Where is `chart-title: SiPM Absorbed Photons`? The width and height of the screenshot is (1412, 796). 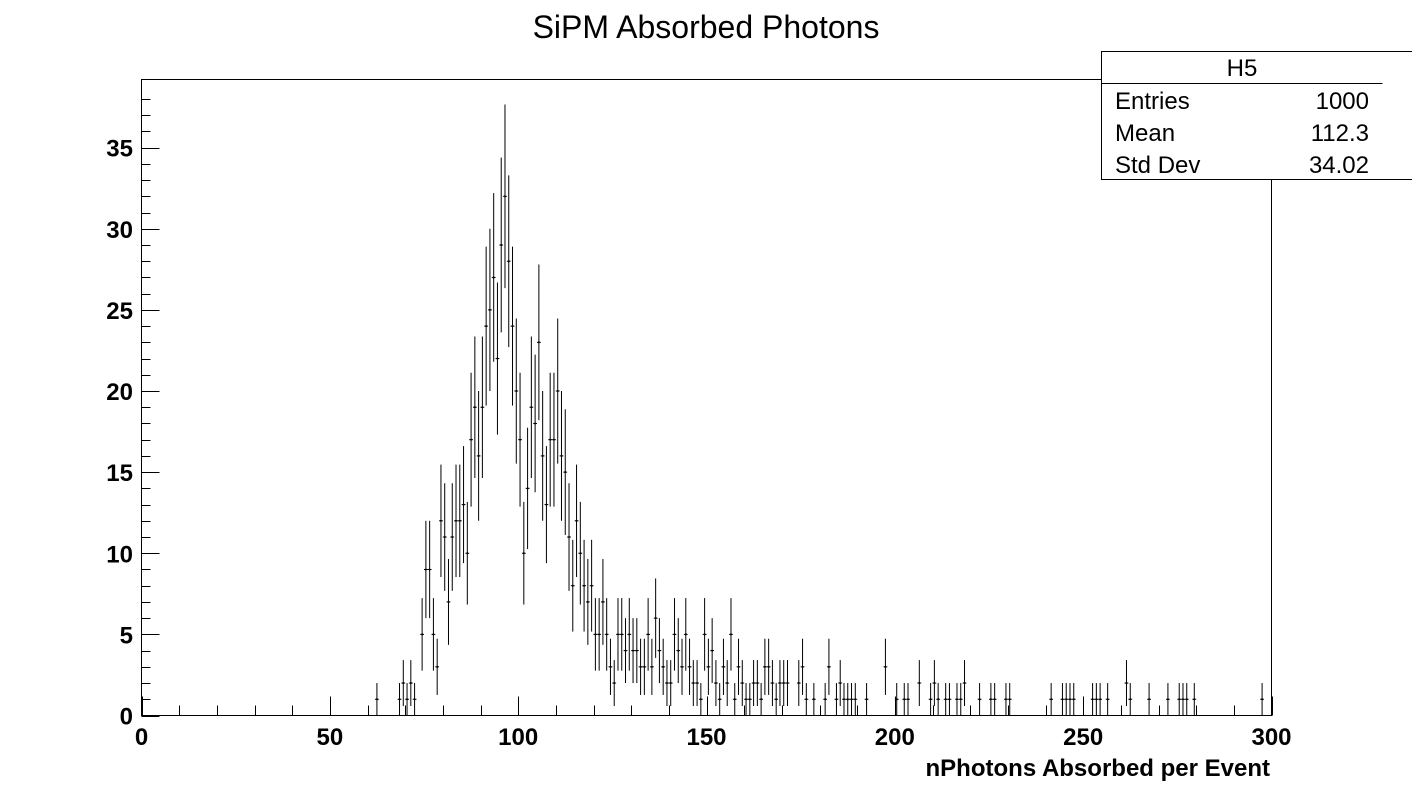 chart-title: SiPM Absorbed Photons is located at coordinates (706, 27).